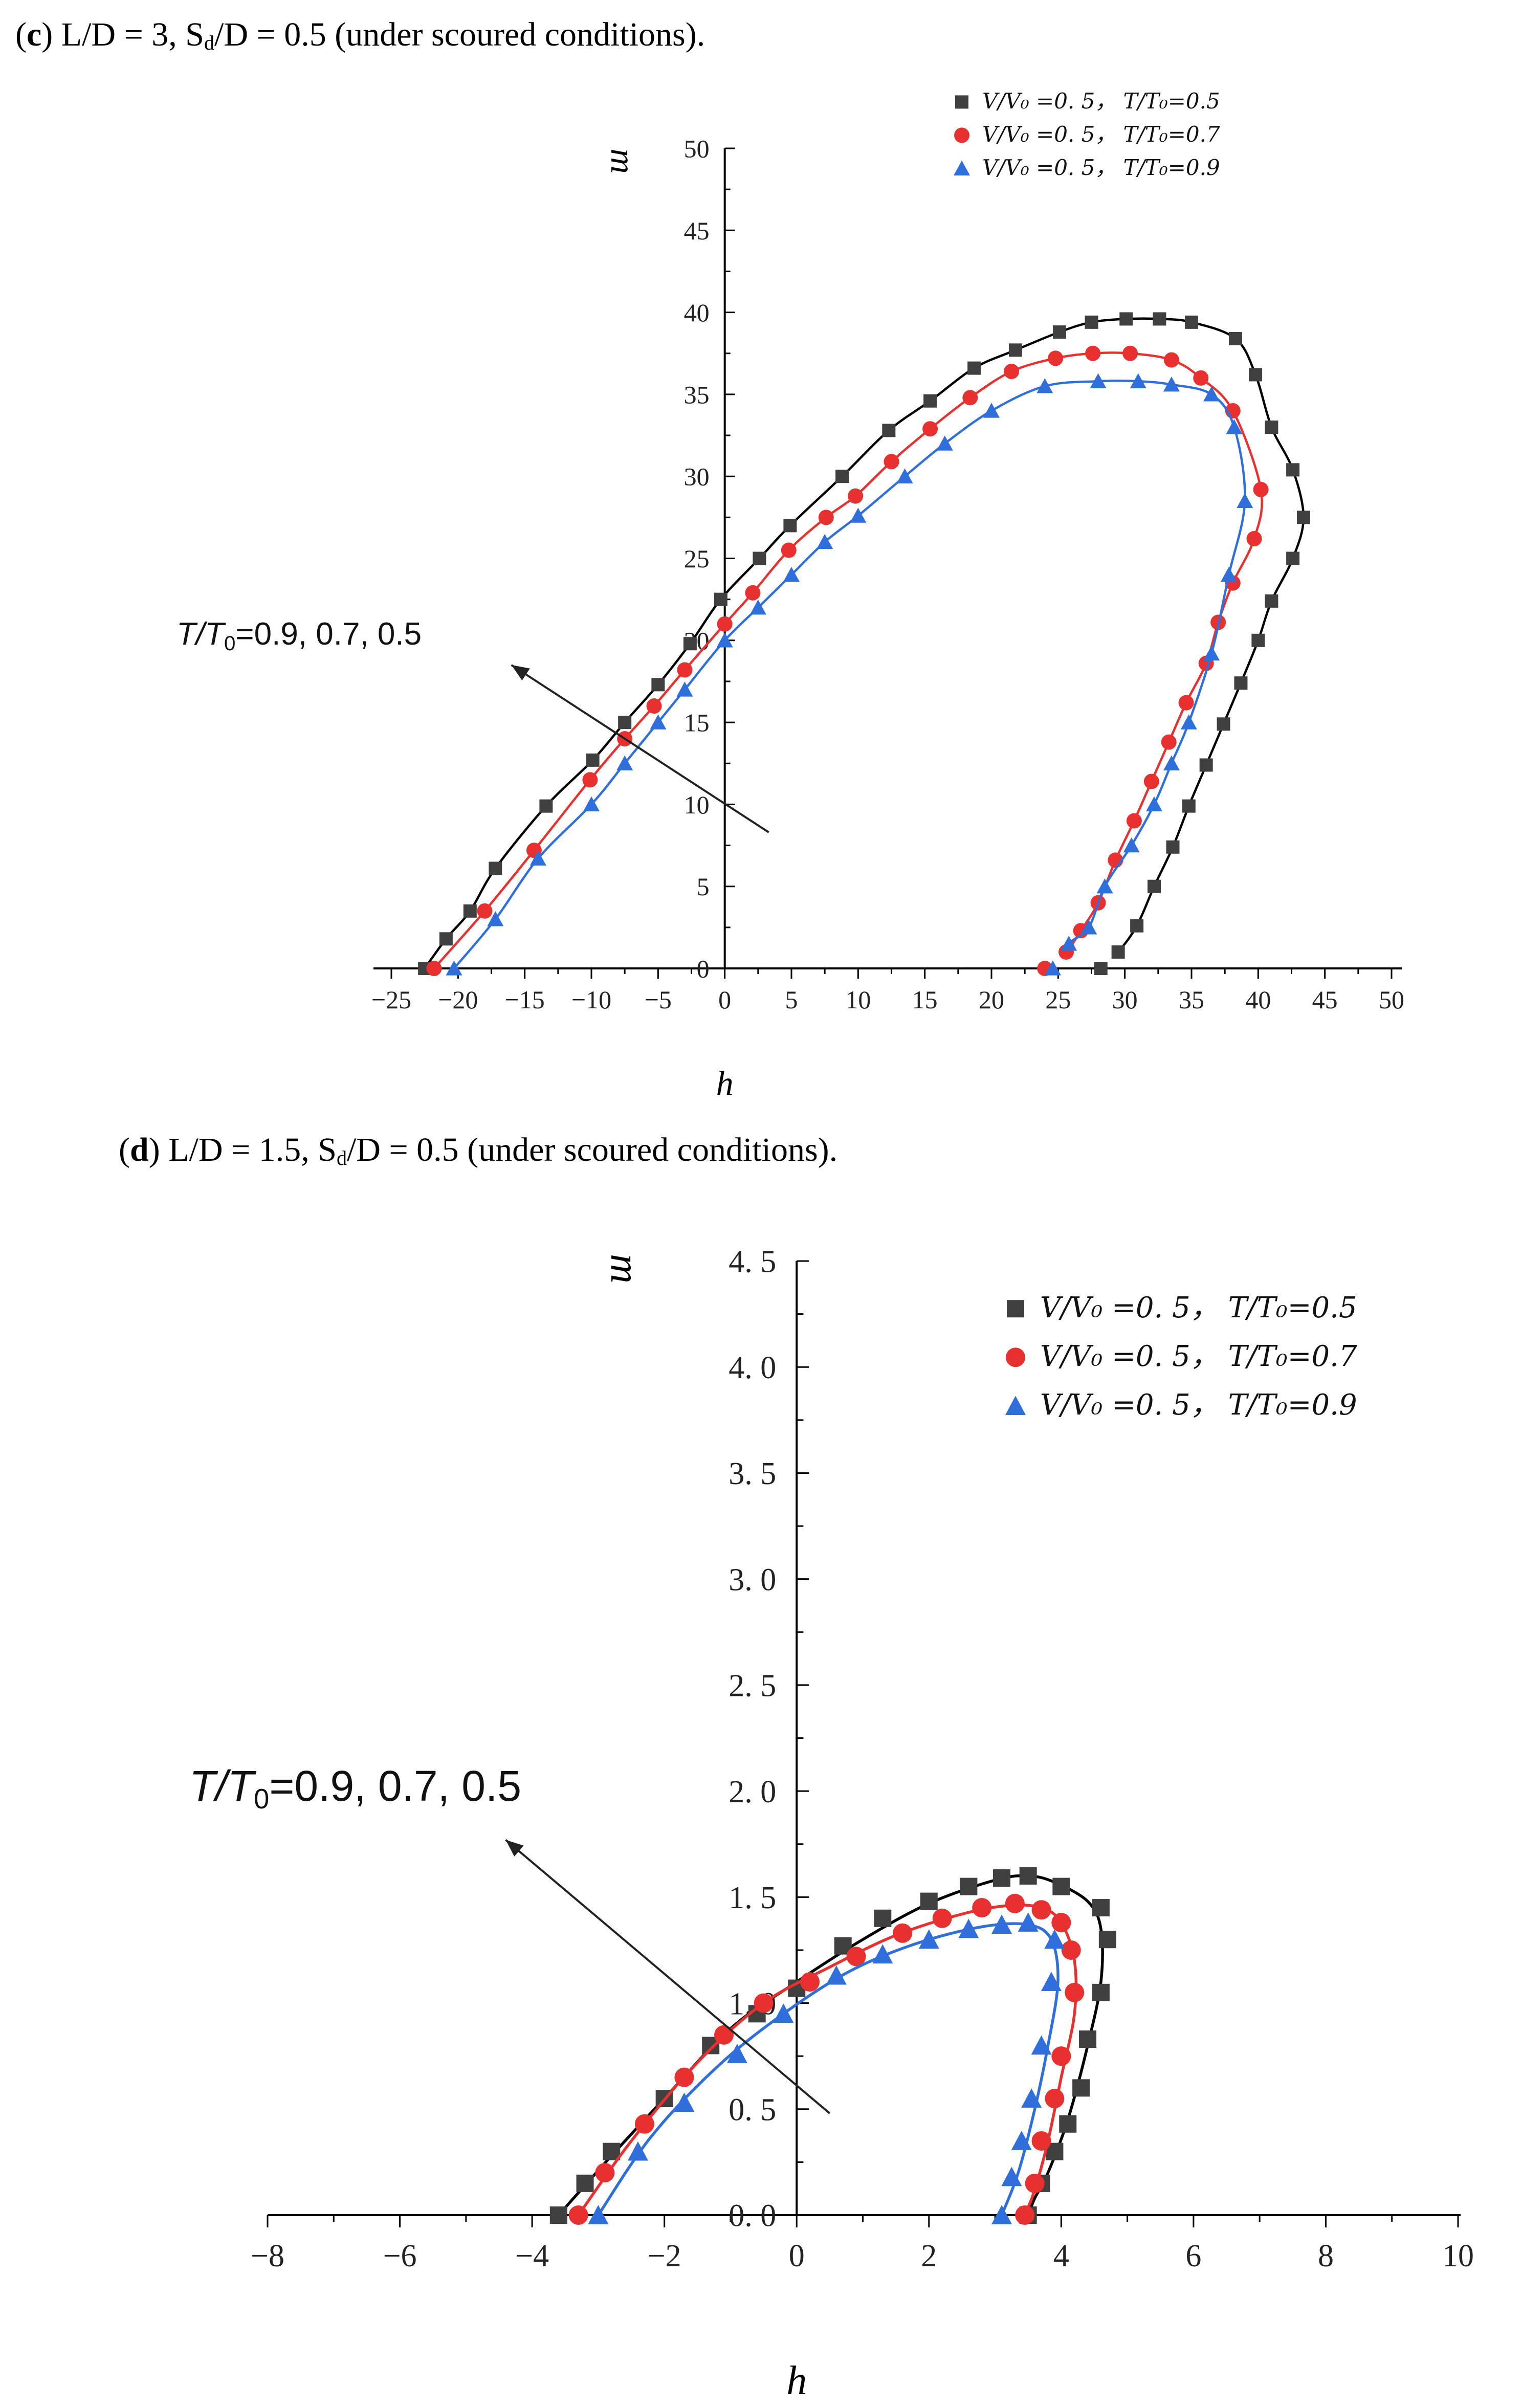 Image resolution: width=1522 pixels, height=2408 pixels. Describe the element at coordinates (591, 999) in the screenshot. I see `x-tick-label: −10` at that location.